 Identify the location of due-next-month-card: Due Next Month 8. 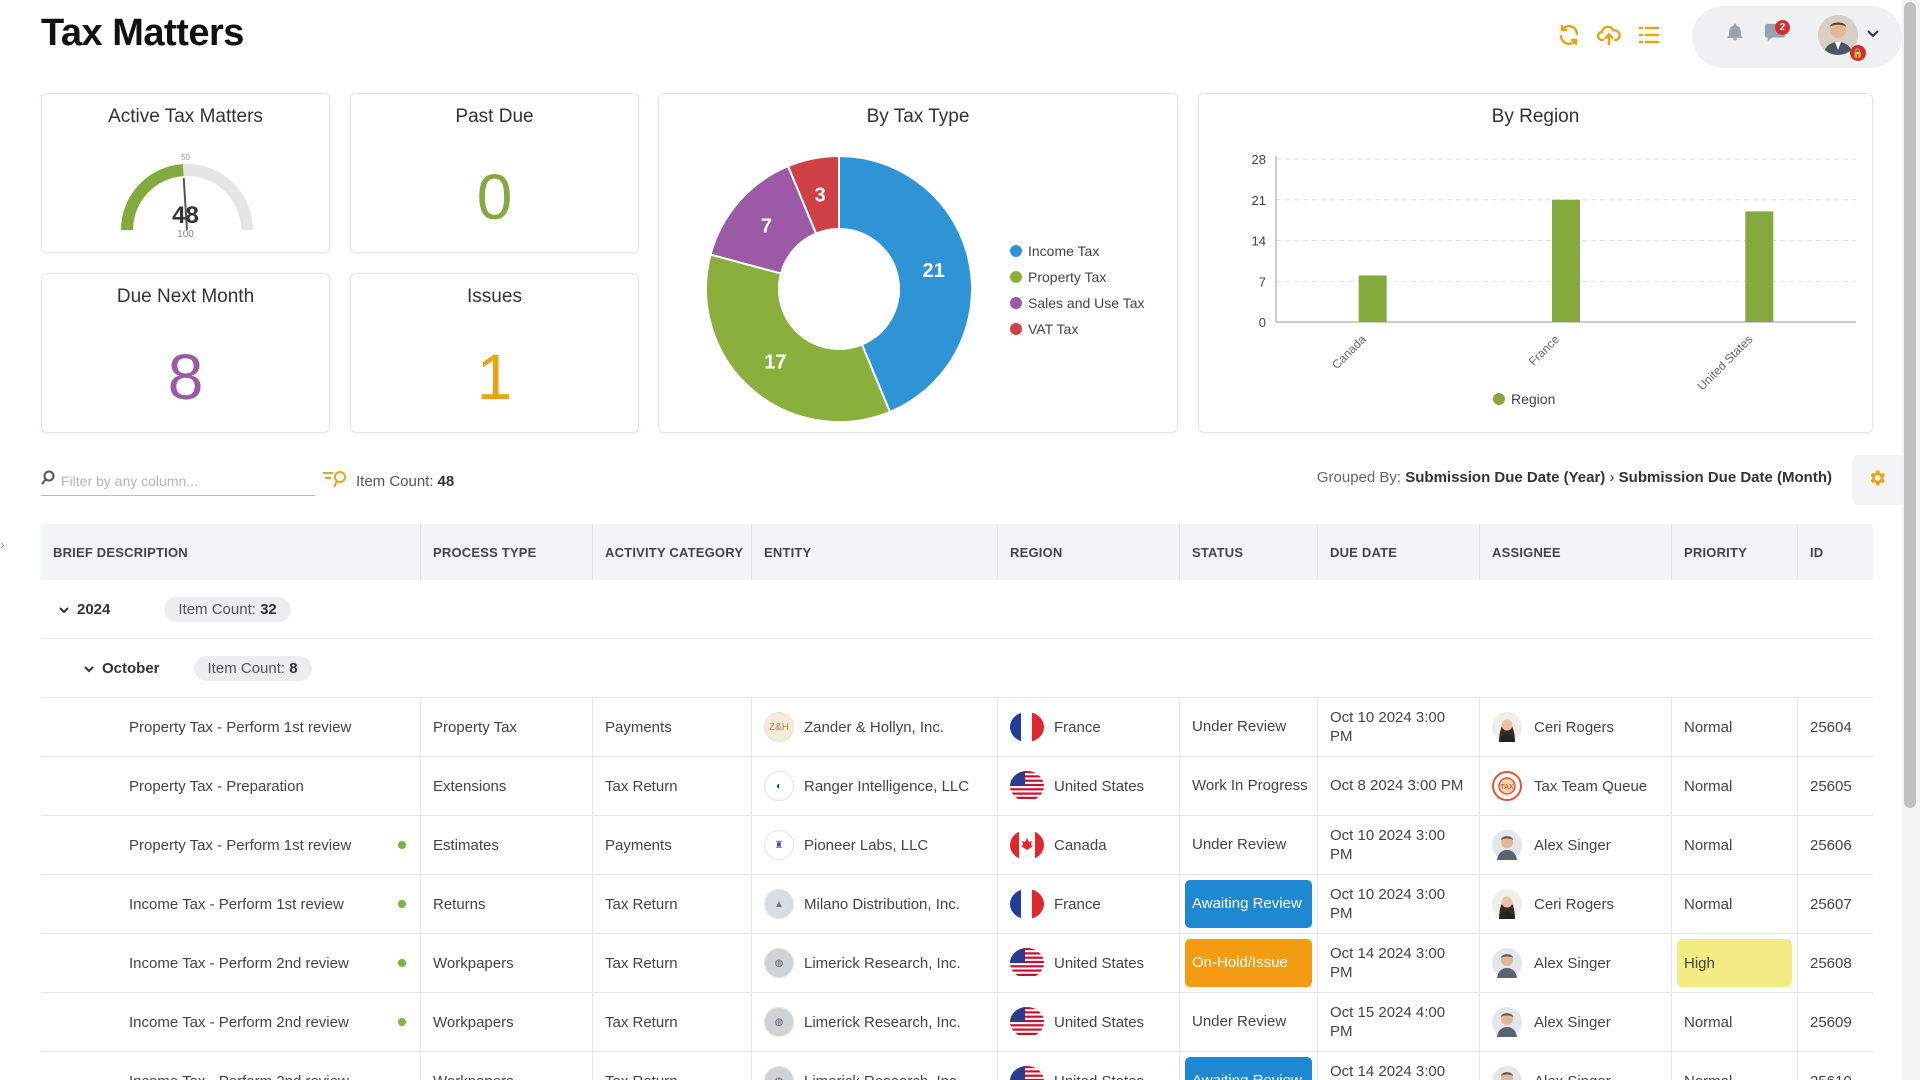
(185, 353).